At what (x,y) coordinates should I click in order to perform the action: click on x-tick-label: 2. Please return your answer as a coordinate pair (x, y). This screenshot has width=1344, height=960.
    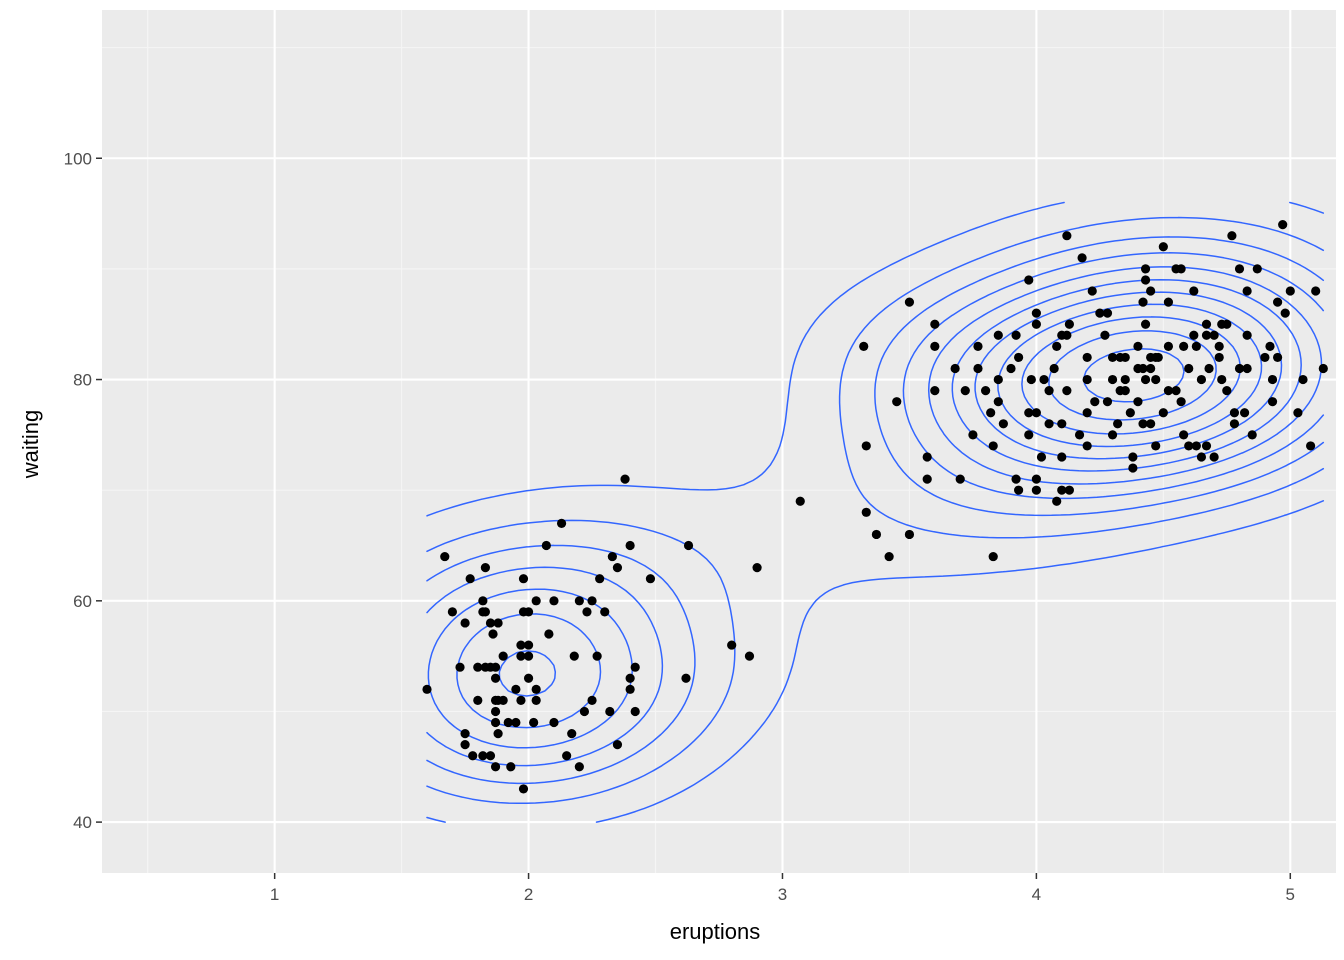
    Looking at the image, I should click on (528, 894).